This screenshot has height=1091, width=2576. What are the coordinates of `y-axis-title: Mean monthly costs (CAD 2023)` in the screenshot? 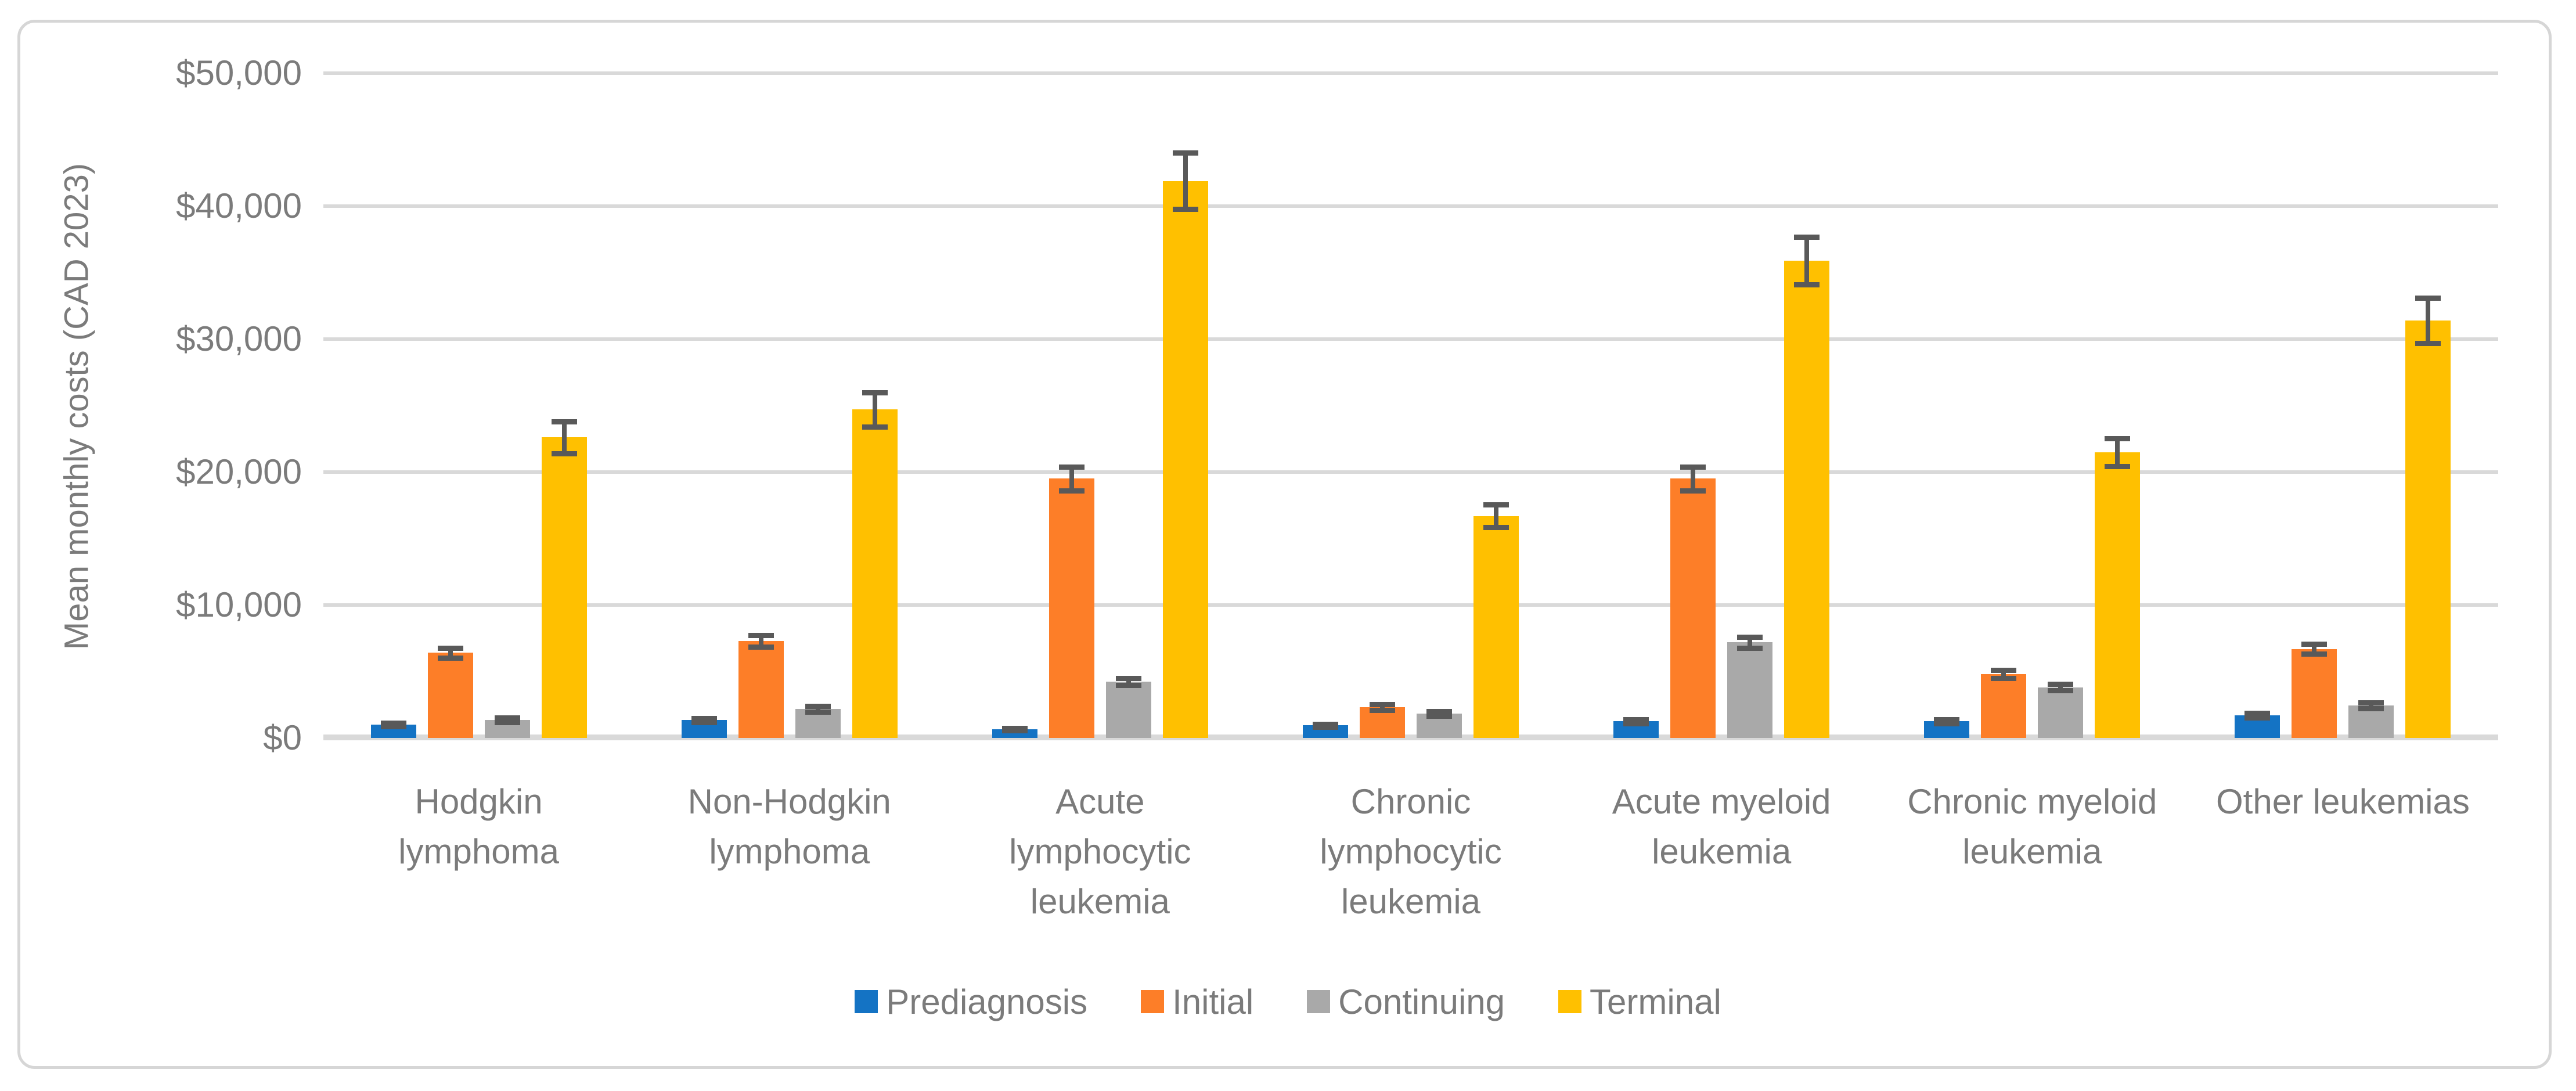 It's located at (76, 406).